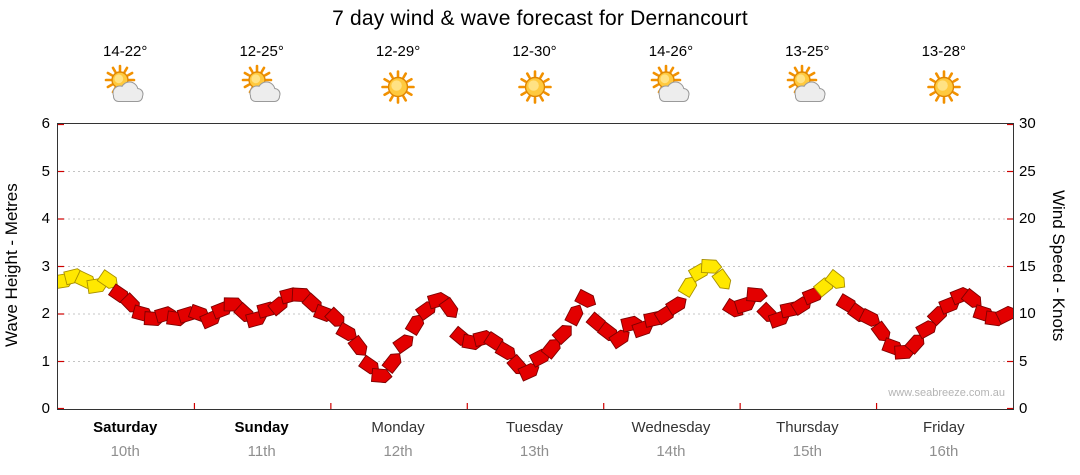  Describe the element at coordinates (45, 123) in the screenshot. I see `left-tick-label: 6` at that location.